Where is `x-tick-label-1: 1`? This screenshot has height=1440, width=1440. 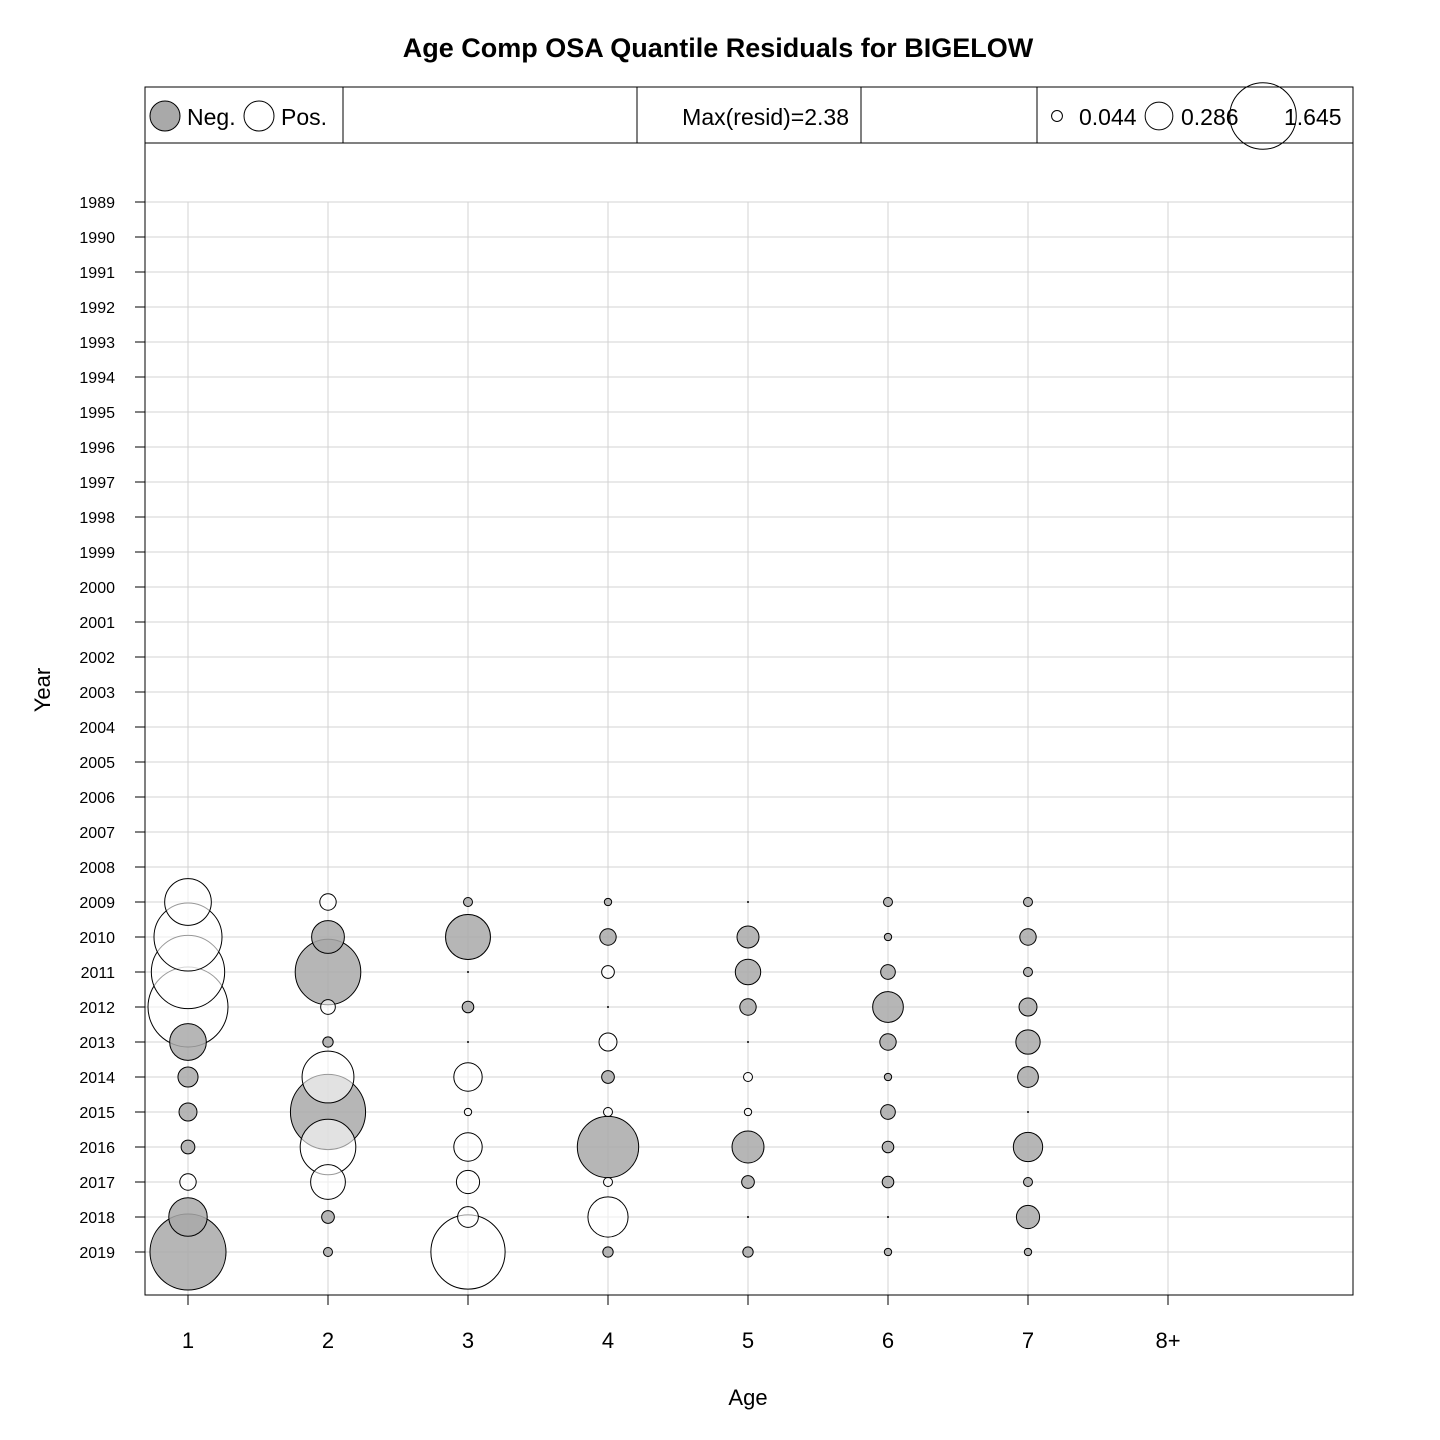
x-tick-label-1: 1 is located at coordinates (188, 1340).